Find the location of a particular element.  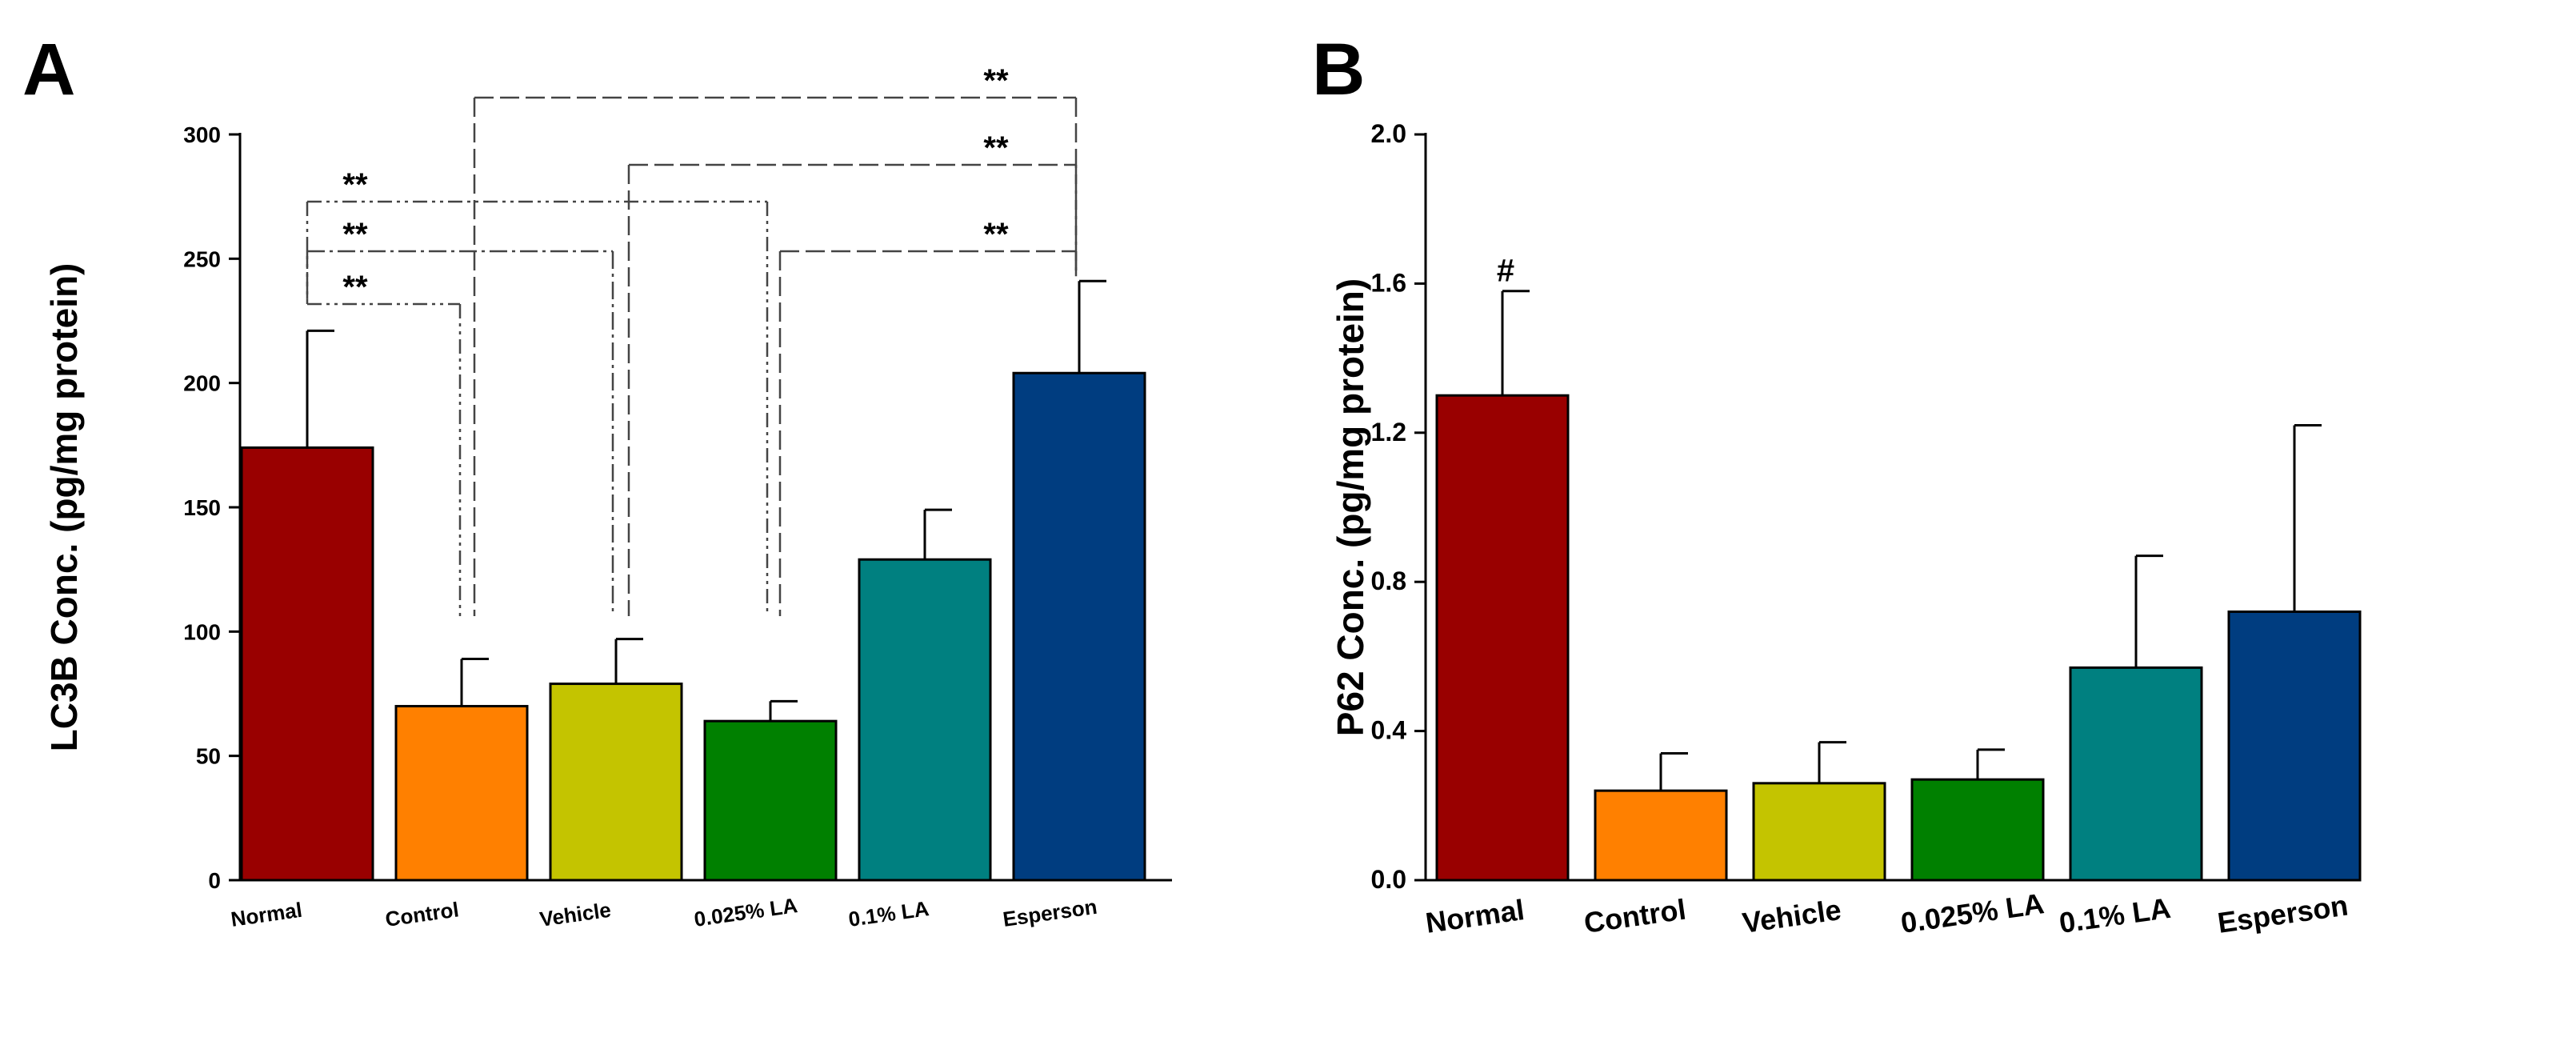

panel-a-x-tick-label-5: Esperson is located at coordinates (1050, 913).